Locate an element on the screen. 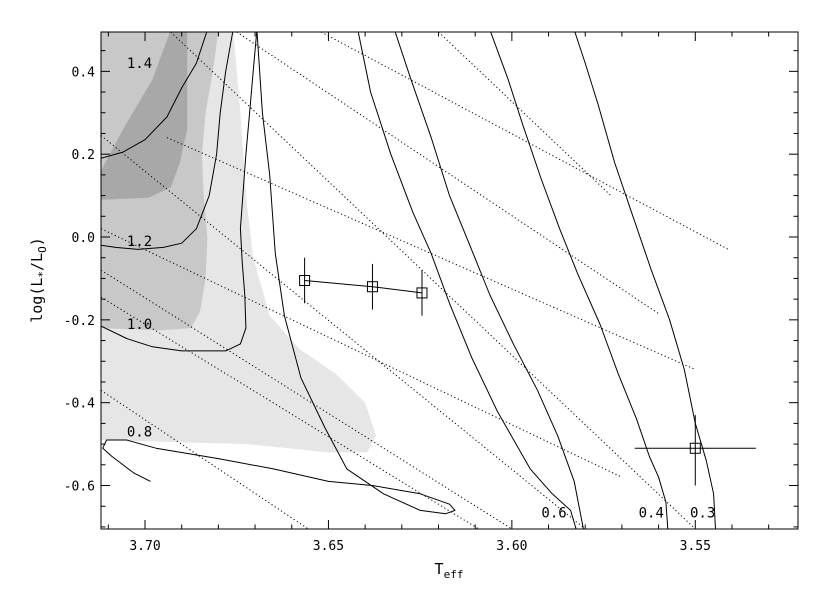 This screenshot has width=830, height=593. y-tick-label: 0.0 is located at coordinates (83, 238).